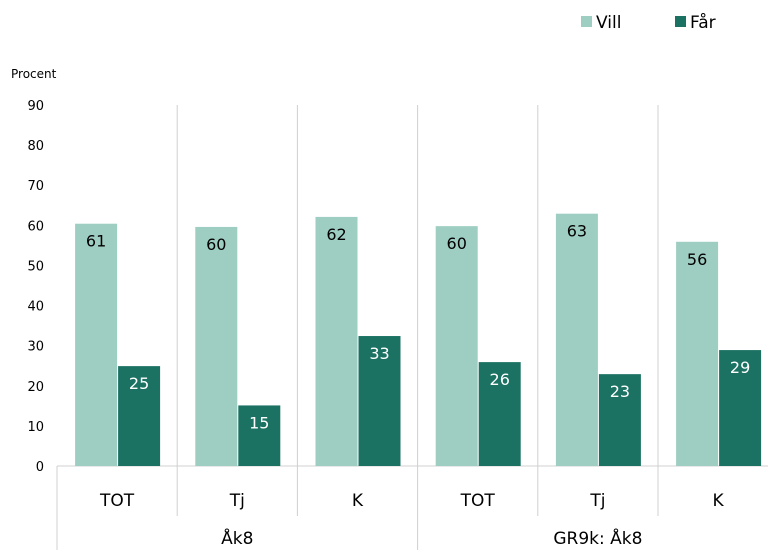 This screenshot has width=768, height=550. Describe the element at coordinates (379, 353) in the screenshot. I see `data-label: 33` at that location.